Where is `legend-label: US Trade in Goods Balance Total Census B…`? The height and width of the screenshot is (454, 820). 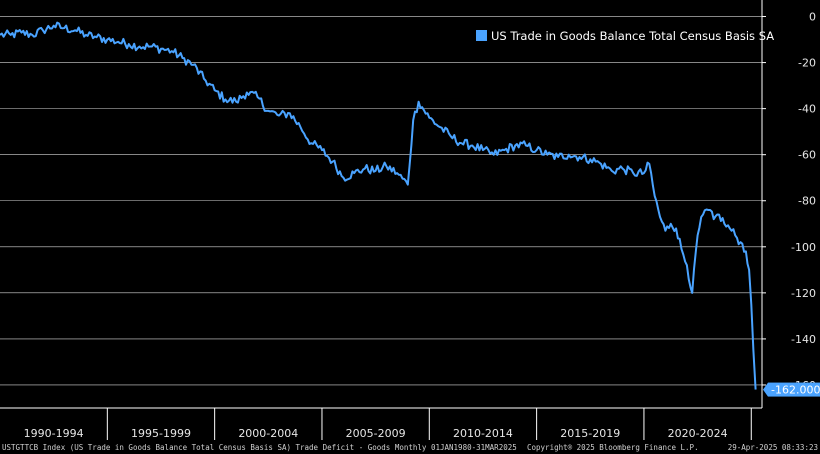
legend-label: US Trade in Goods Balance Total Census B… is located at coordinates (632, 36).